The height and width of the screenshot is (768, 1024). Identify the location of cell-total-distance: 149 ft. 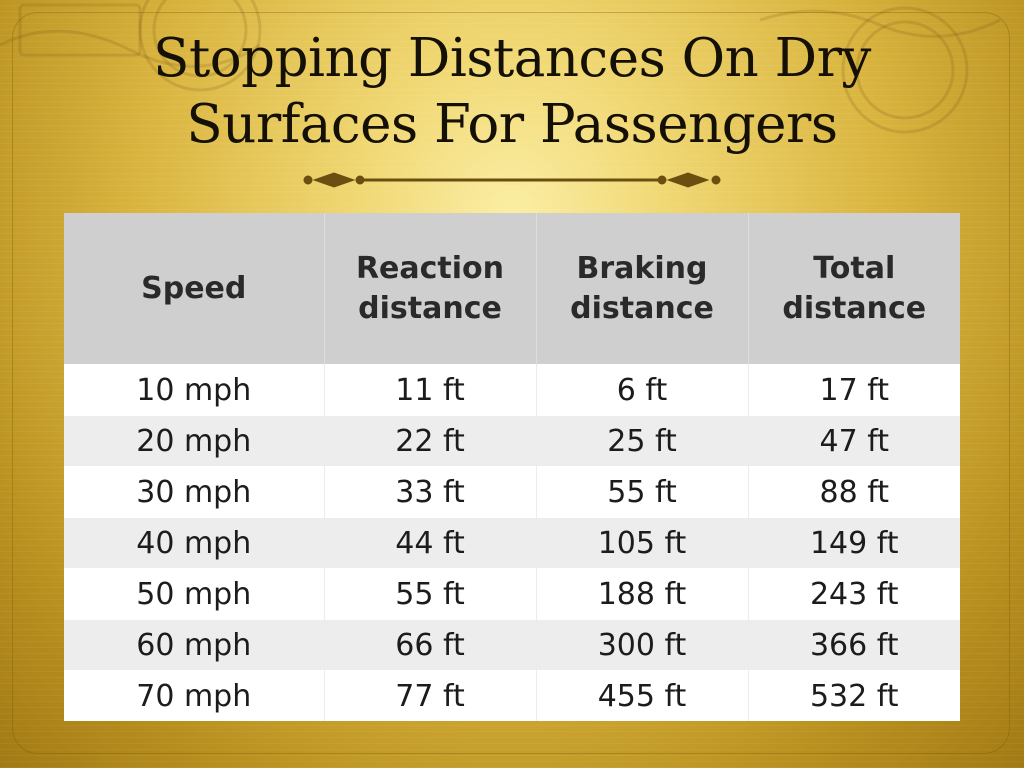
(854, 543).